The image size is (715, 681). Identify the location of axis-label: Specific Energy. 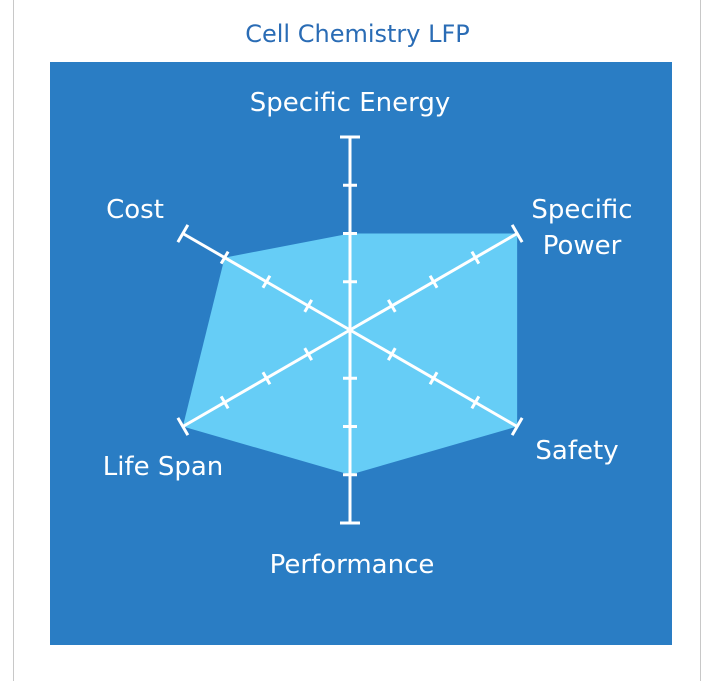
(350, 103).